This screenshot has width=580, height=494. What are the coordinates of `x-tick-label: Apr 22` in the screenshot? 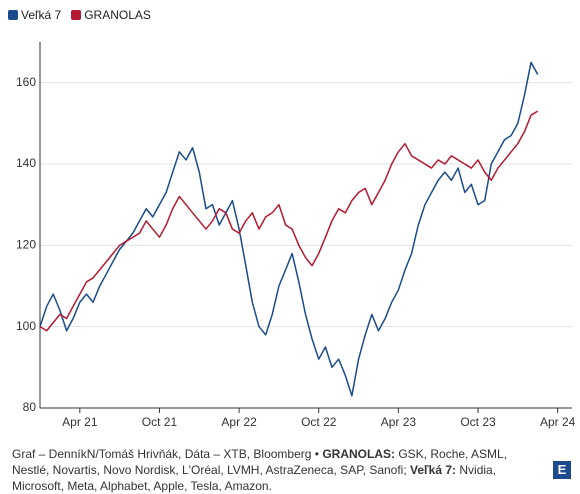 It's located at (239, 422).